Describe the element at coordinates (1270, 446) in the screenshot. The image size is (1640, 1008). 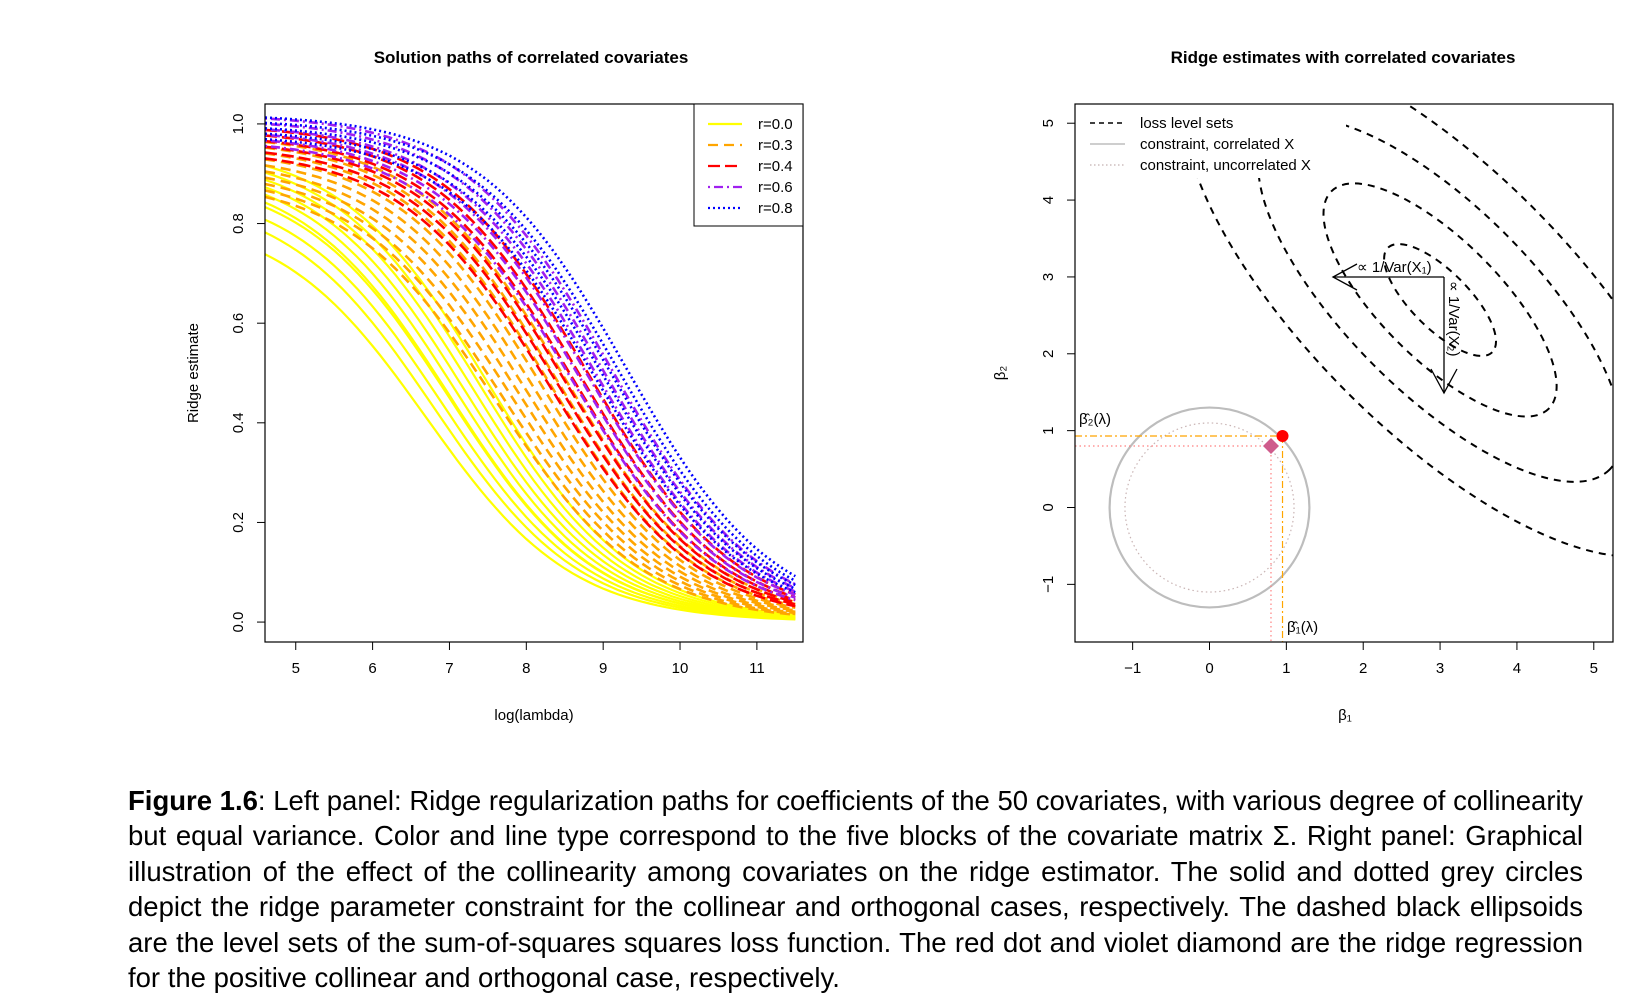
I see `orthogonal-diamond` at that location.